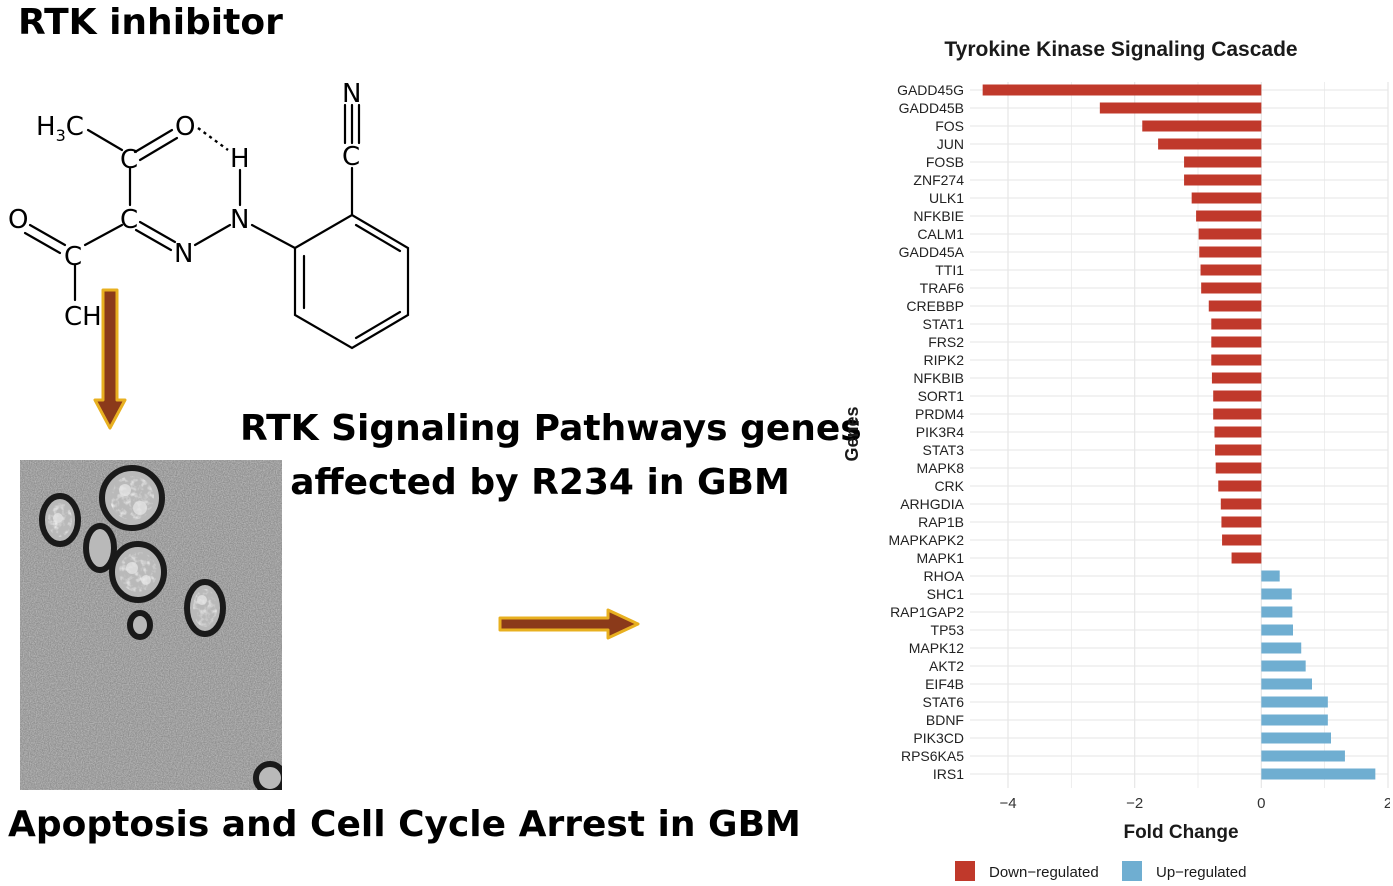 The height and width of the screenshot is (886, 1393). Describe the element at coordinates (1237, 396) in the screenshot. I see `bar-sort1` at that location.